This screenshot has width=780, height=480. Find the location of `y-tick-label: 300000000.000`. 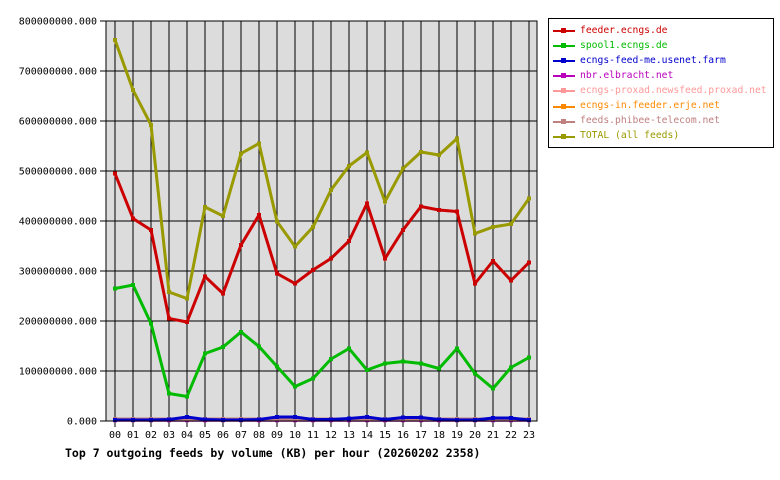

y-tick-label: 300000000.000 is located at coordinates (58, 272).